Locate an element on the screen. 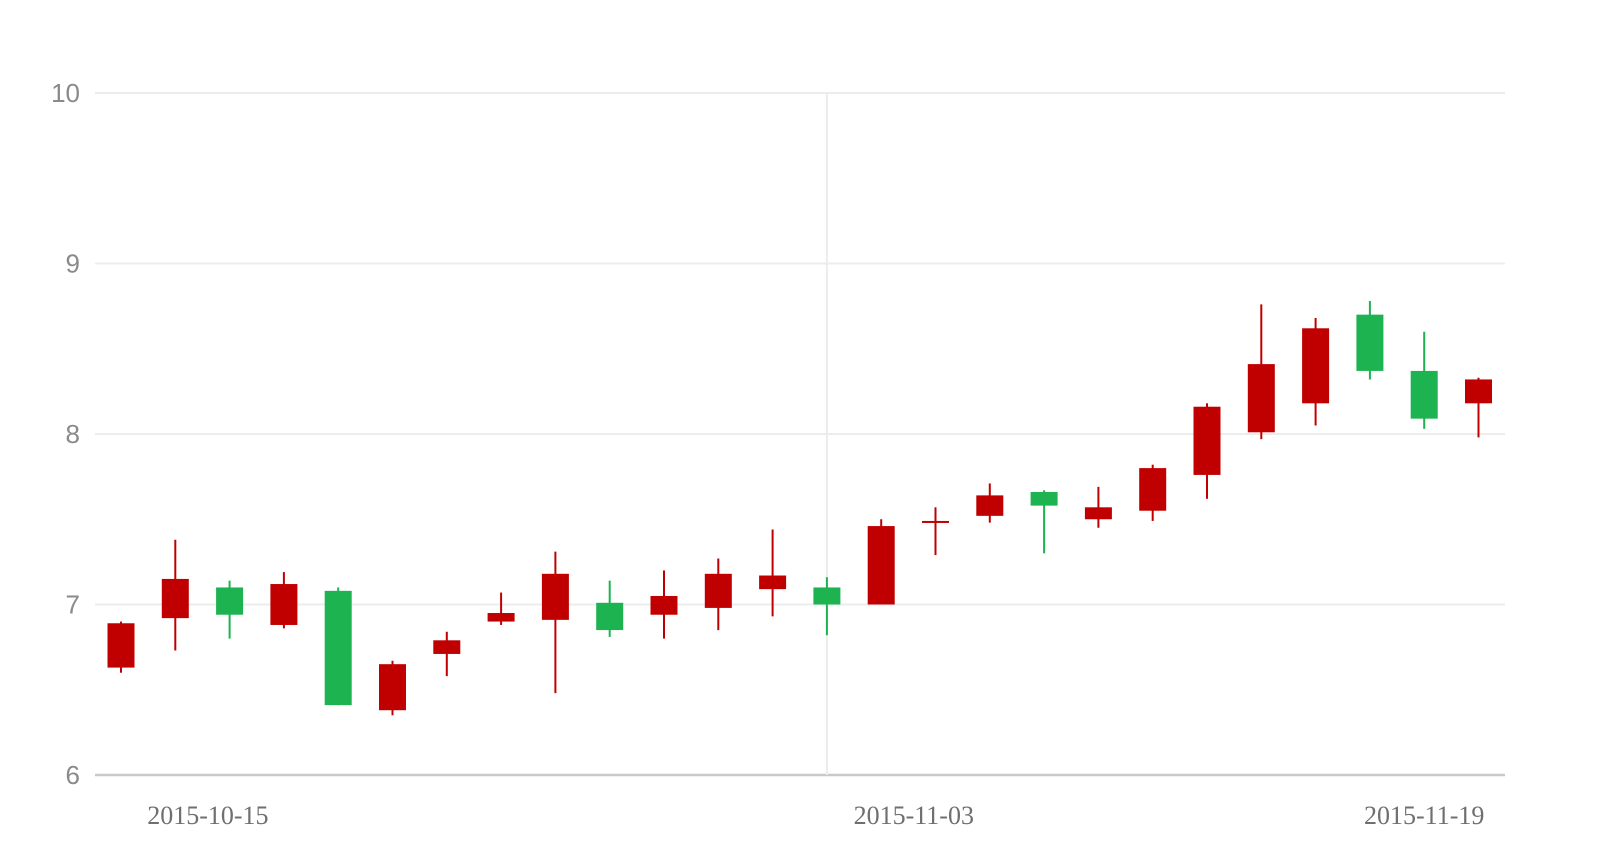 The height and width of the screenshot is (856, 1600). y-tick-label: 9 is located at coordinates (73, 264).